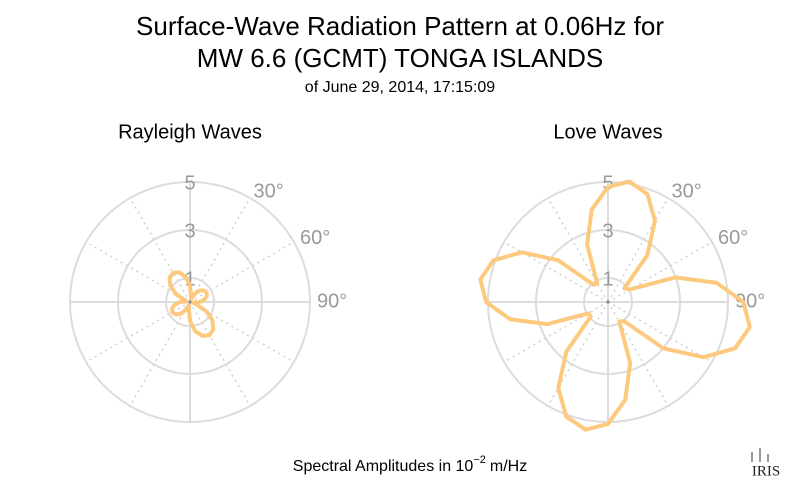  What do you see at coordinates (607, 132) in the screenshot?
I see `chart-title: Love Waves` at bounding box center [607, 132].